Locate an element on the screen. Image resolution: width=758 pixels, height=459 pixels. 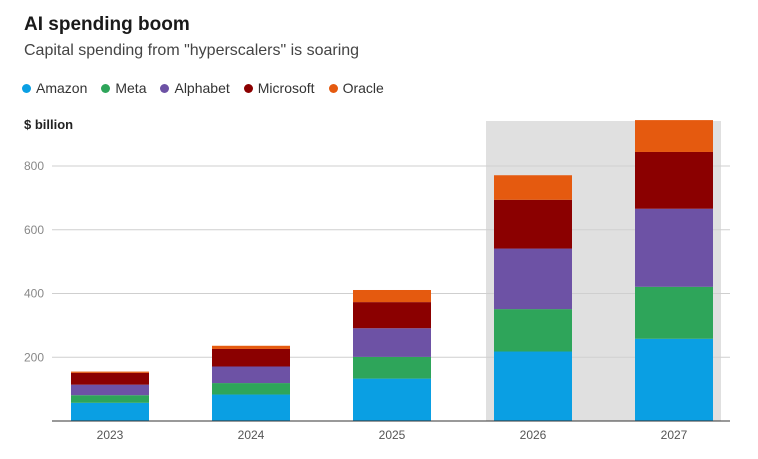
bar-segment-oracle-2026 is located at coordinates (533, 187).